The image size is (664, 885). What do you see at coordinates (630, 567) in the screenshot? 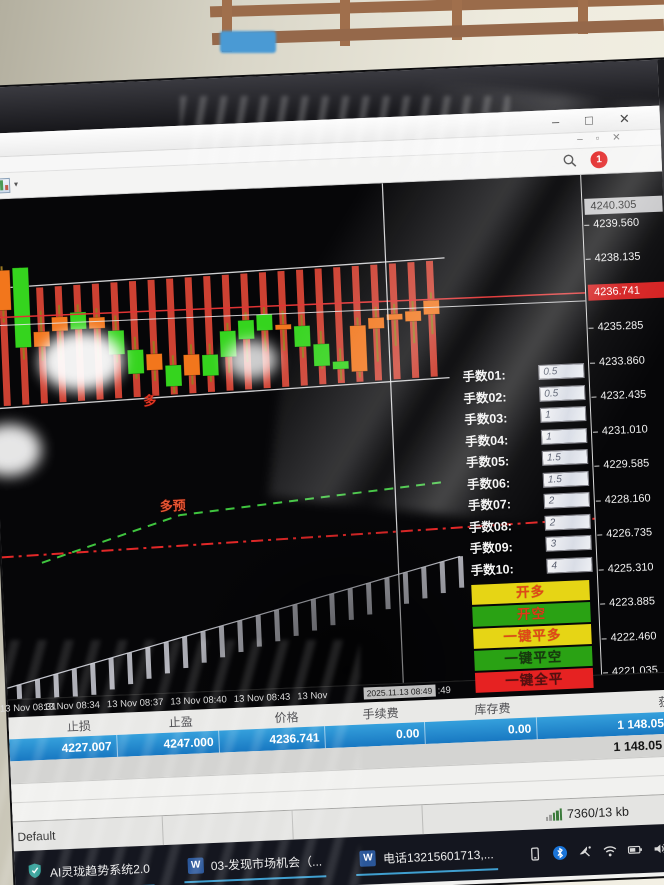
I see `price-tick: 4225.310` at bounding box center [630, 567].